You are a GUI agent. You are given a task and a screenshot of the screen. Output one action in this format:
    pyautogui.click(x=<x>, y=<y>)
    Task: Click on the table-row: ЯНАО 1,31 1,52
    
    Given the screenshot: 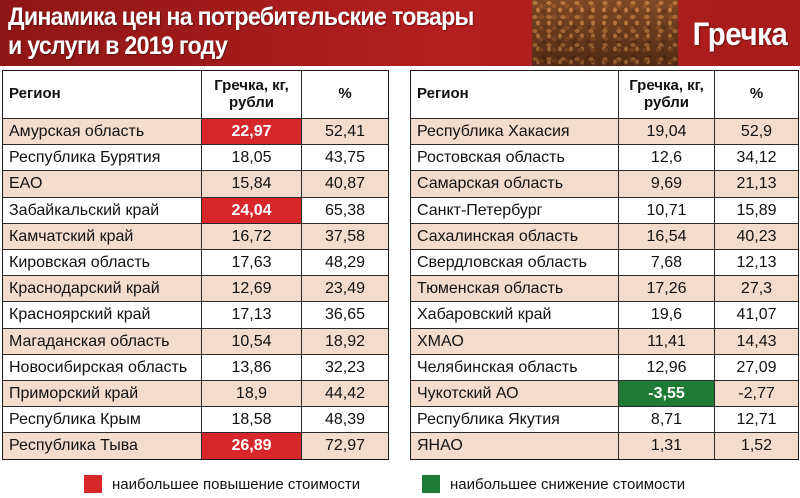 What is the action you would take?
    pyautogui.click(x=604, y=446)
    